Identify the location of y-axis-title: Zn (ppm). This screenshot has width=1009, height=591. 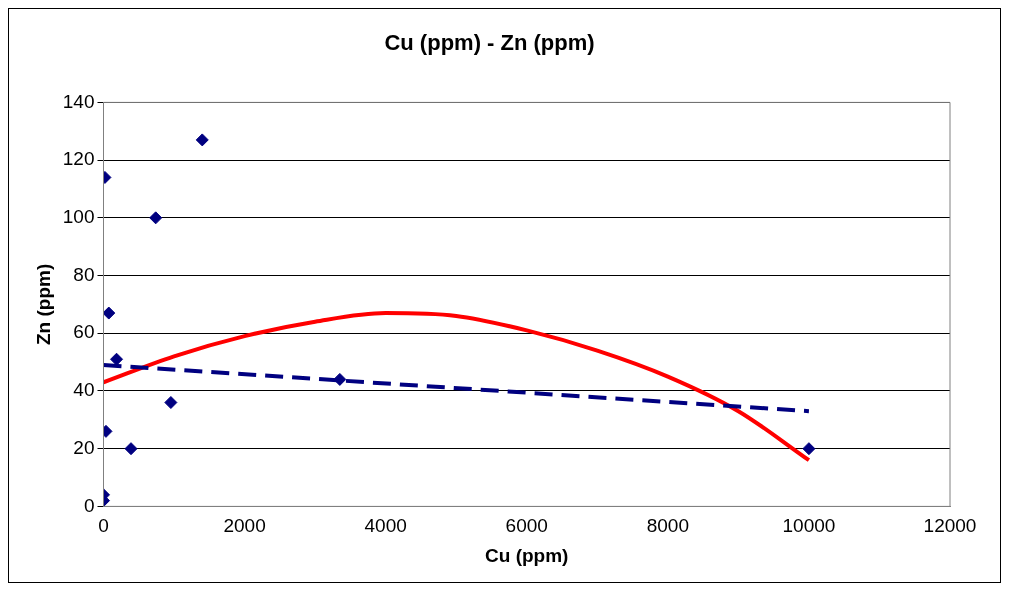
(43, 304).